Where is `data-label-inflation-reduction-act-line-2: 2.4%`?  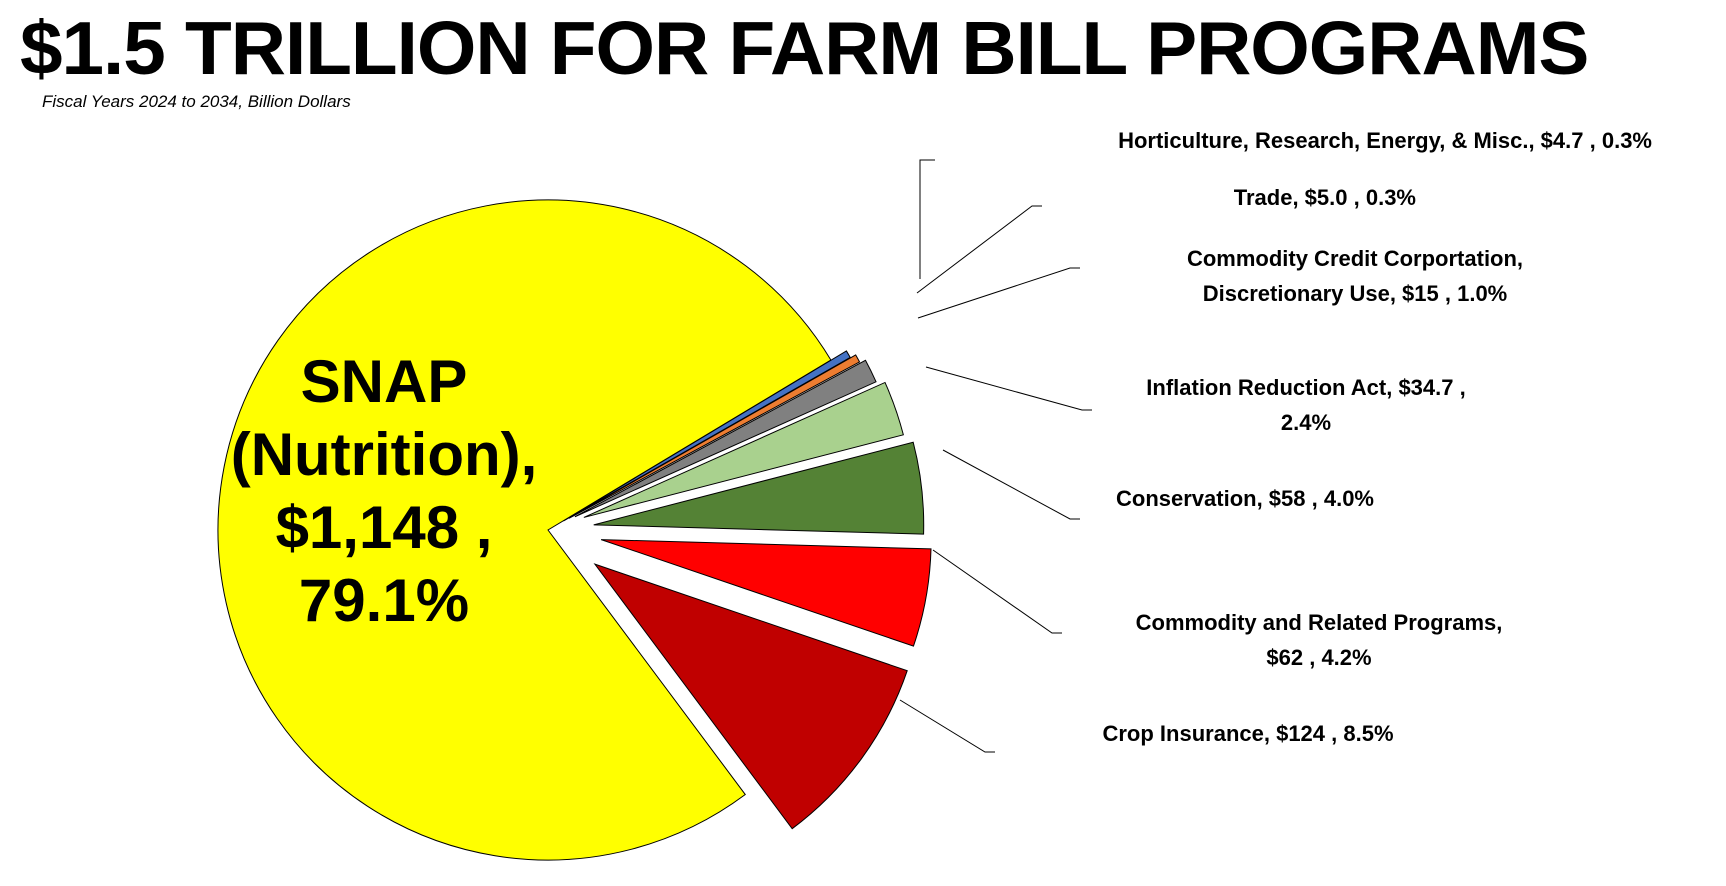 data-label-inflation-reduction-act-line-2: 2.4% is located at coordinates (1306, 422).